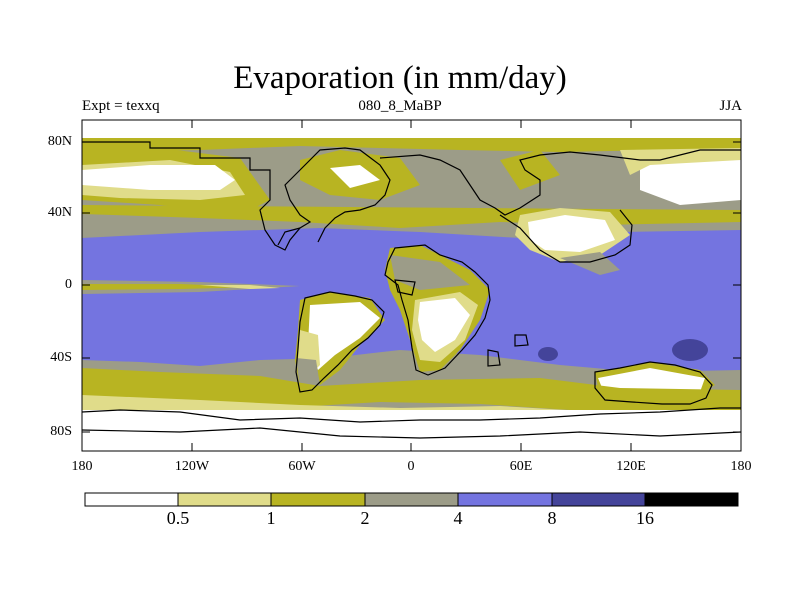  What do you see at coordinates (400, 78) in the screenshot?
I see `map-title: Evaporation (in mm/day)` at bounding box center [400, 78].